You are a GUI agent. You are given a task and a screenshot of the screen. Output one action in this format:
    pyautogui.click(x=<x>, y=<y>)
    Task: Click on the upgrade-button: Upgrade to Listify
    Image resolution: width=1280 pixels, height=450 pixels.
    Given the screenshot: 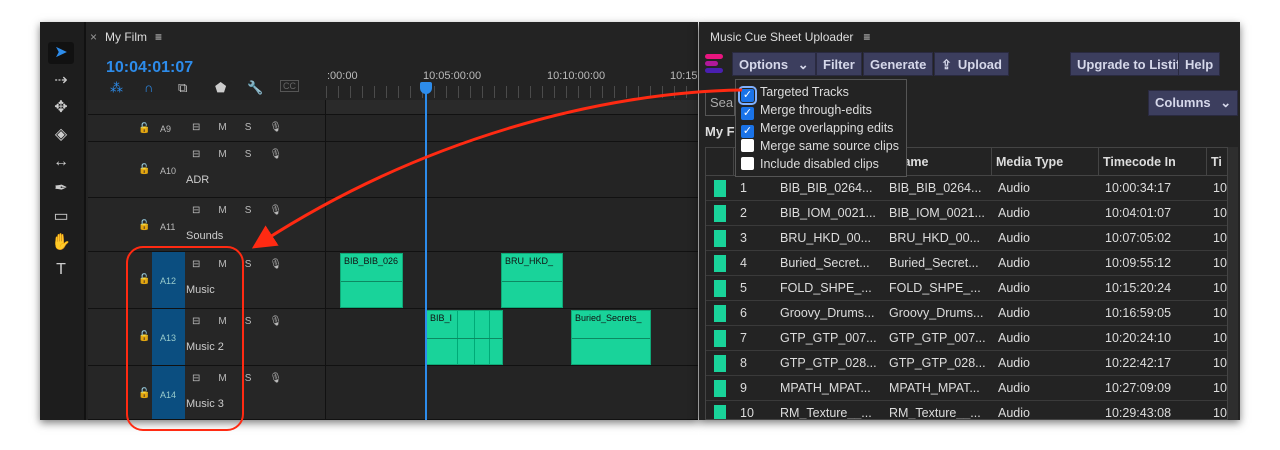 What is the action you would take?
    pyautogui.click(x=1132, y=64)
    